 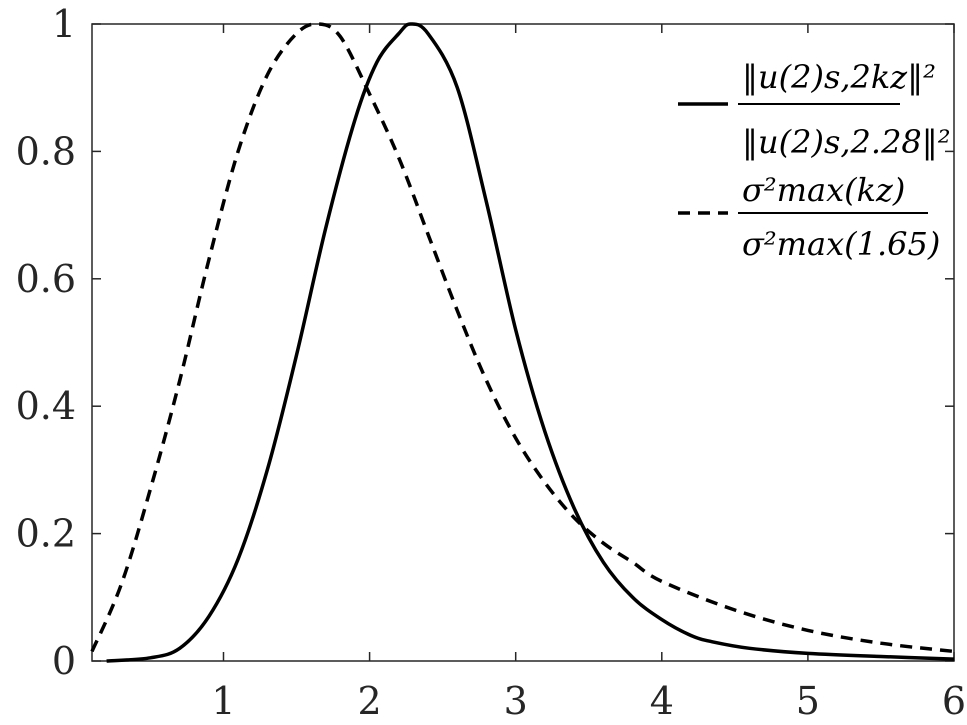 I want to click on x-tick-label: 6, so click(x=954, y=701).